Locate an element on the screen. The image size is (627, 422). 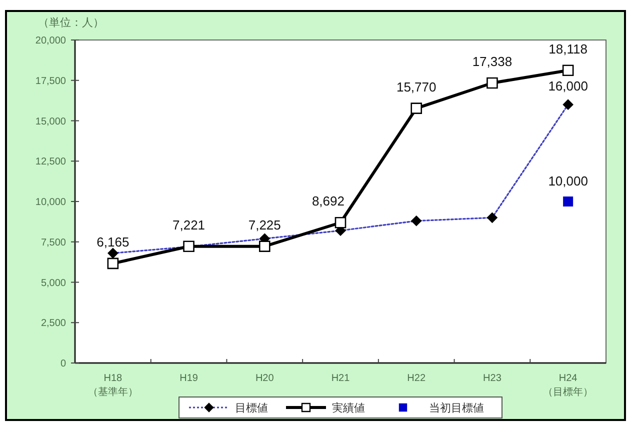
x-tick-label: H18 （基準年） is located at coordinates (113, 385).